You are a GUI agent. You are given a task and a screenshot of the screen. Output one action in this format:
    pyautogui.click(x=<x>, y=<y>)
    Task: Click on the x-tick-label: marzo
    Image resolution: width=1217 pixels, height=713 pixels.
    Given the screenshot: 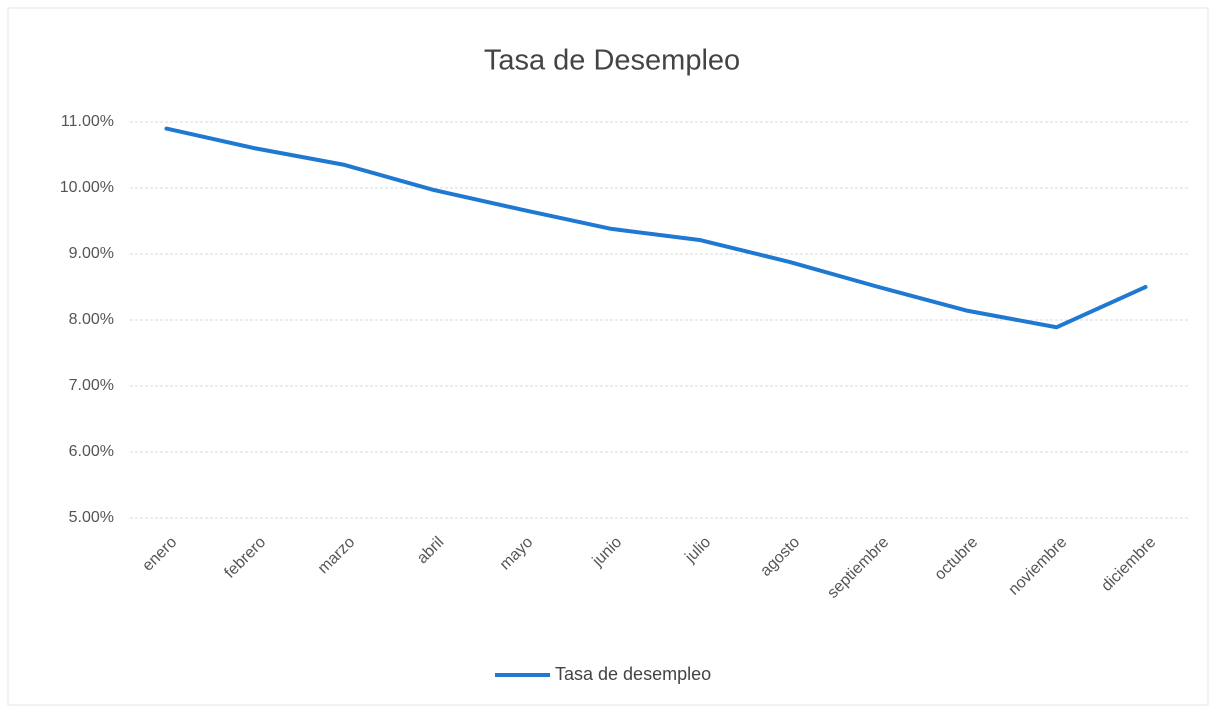 What is the action you would take?
    pyautogui.click(x=337, y=556)
    